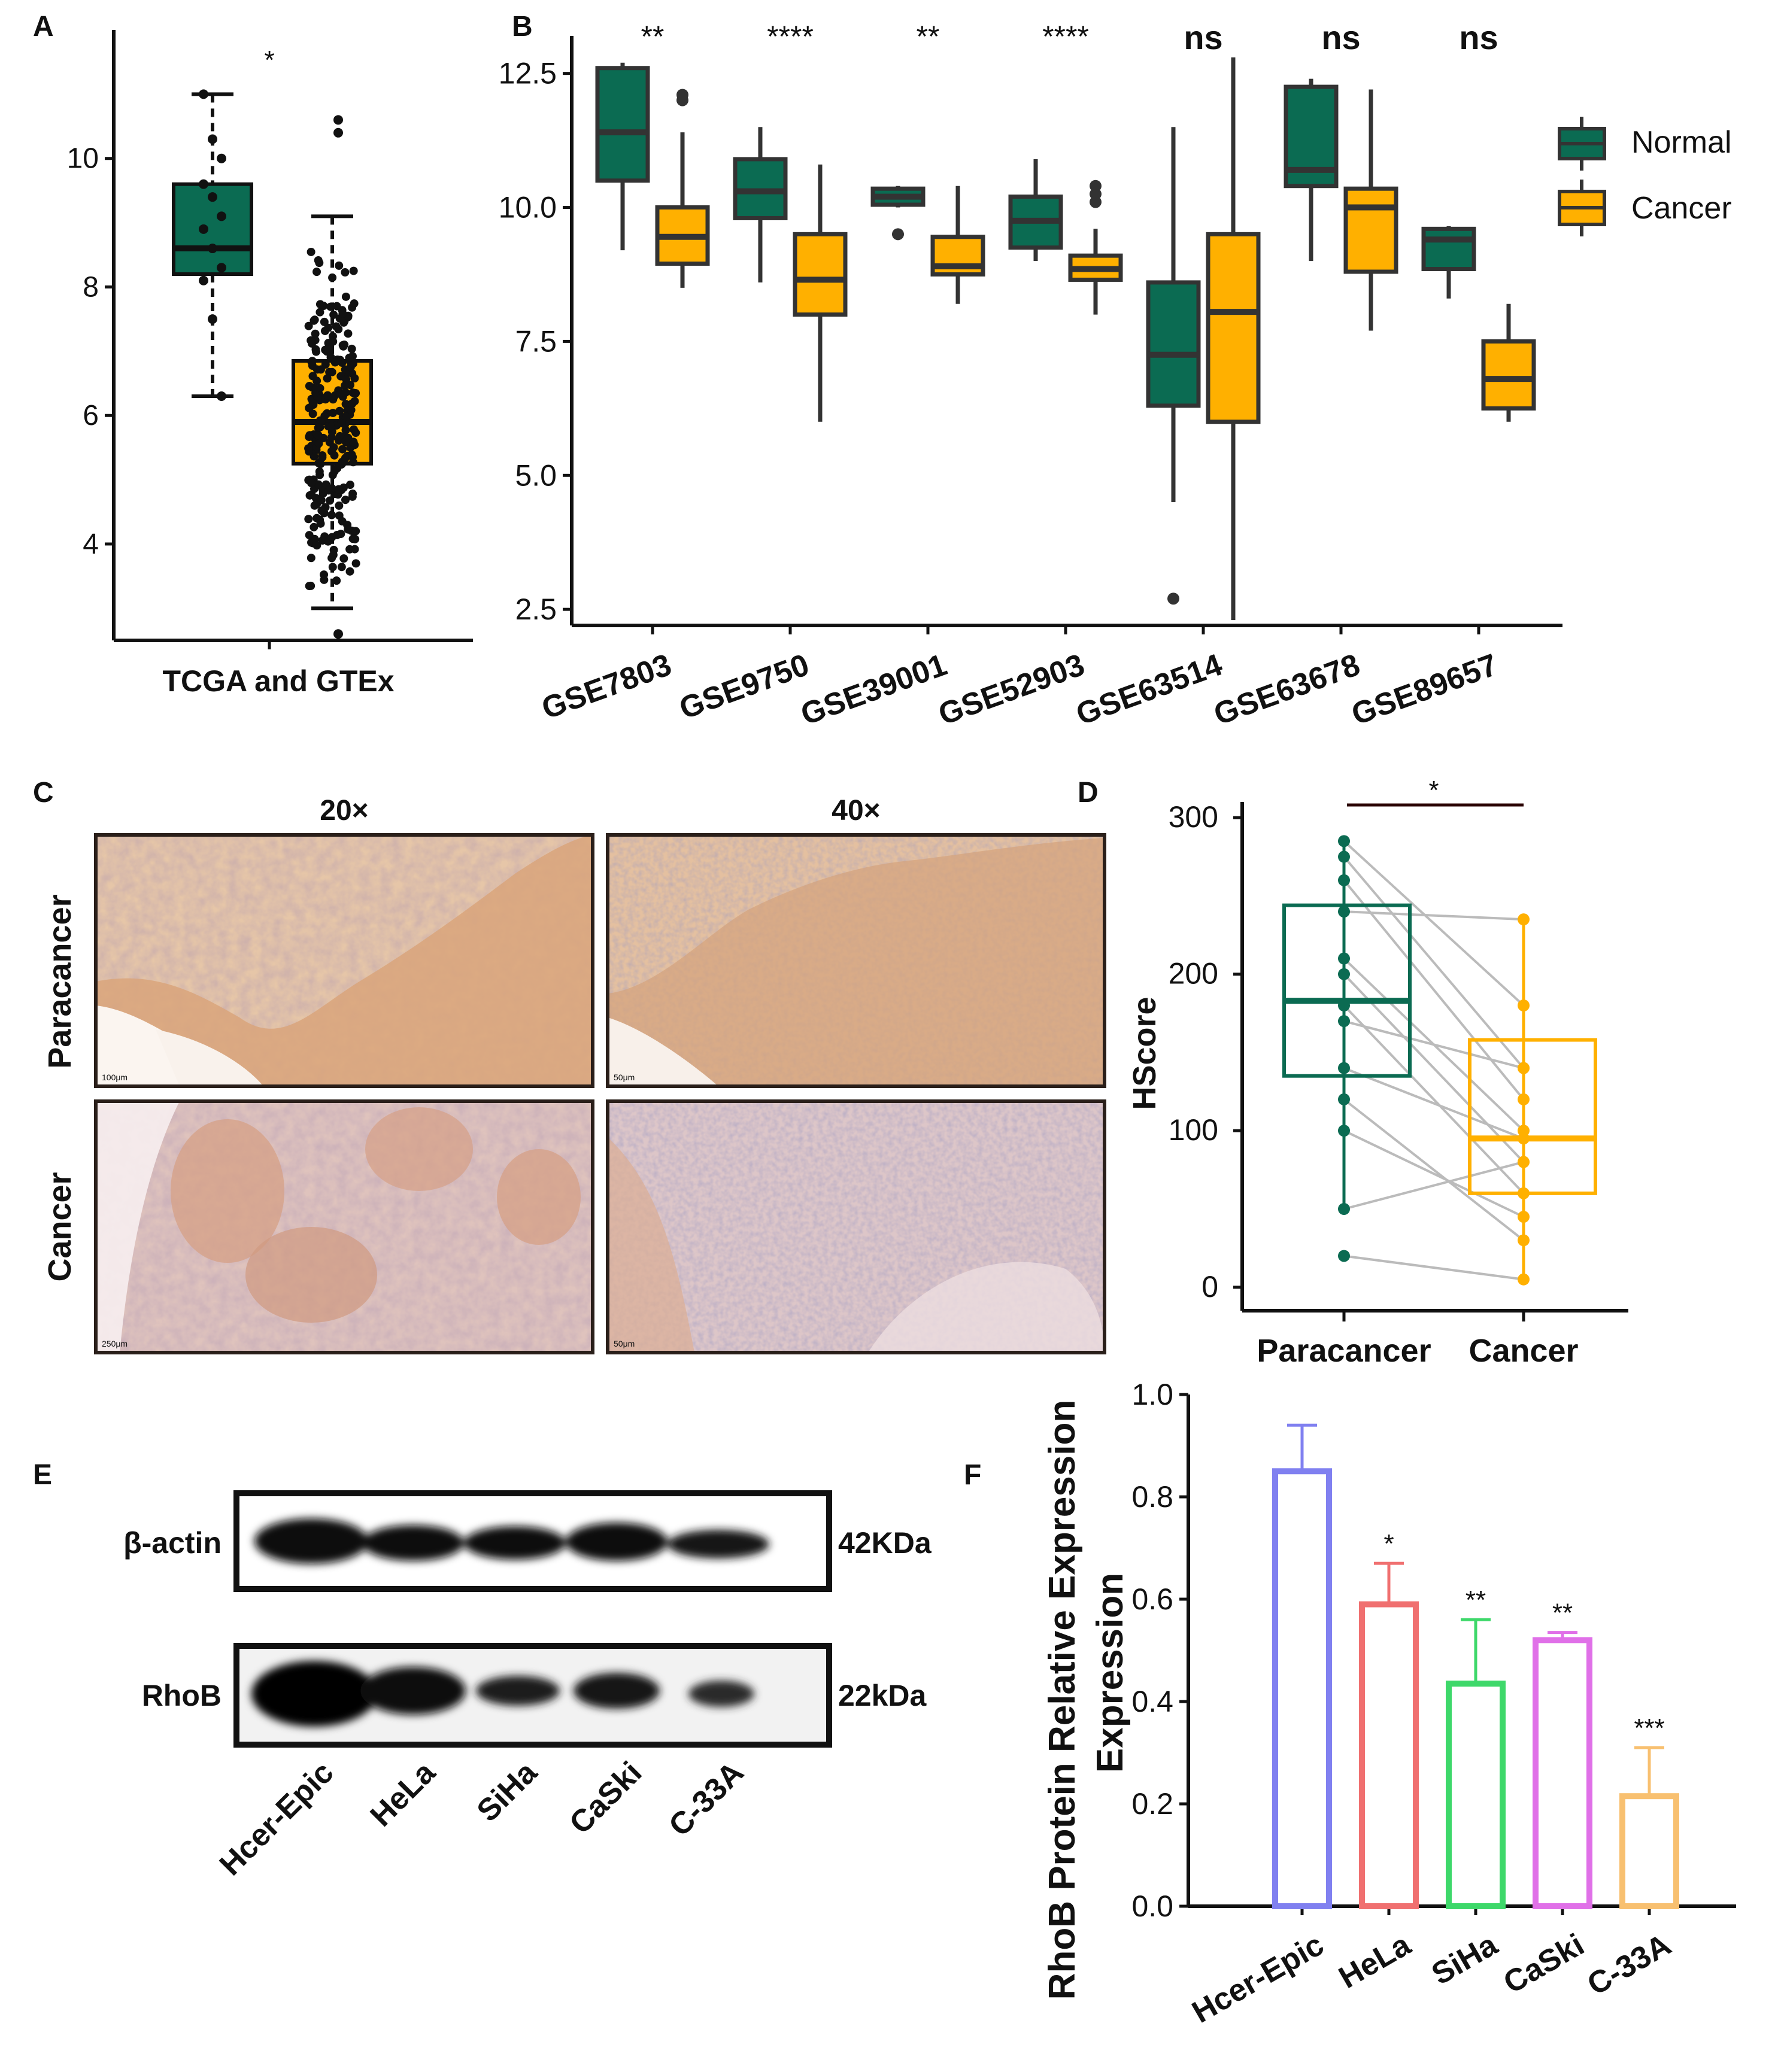 The image size is (1781, 2072). What do you see at coordinates (873, 690) in the screenshot?
I see `panel-b-x-tick-label: GSE39001` at bounding box center [873, 690].